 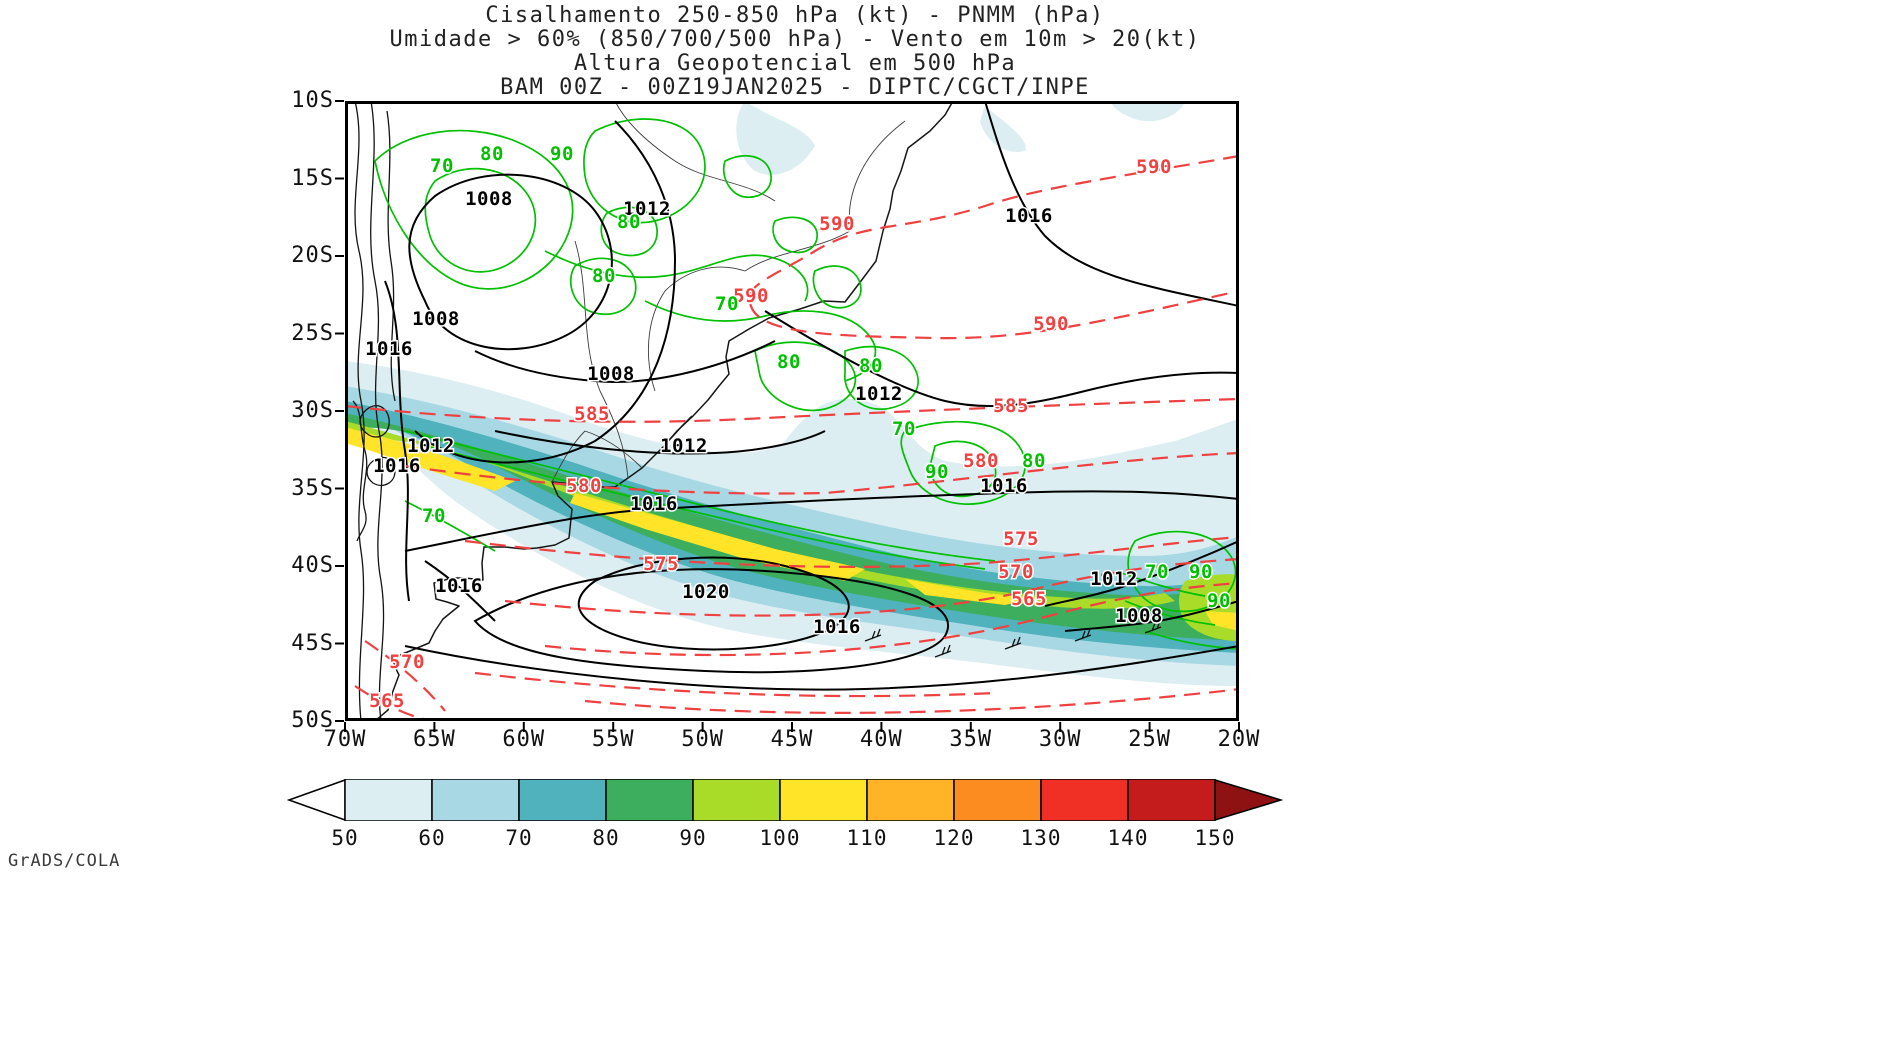 I want to click on colorbar, so click(x=785, y=800).